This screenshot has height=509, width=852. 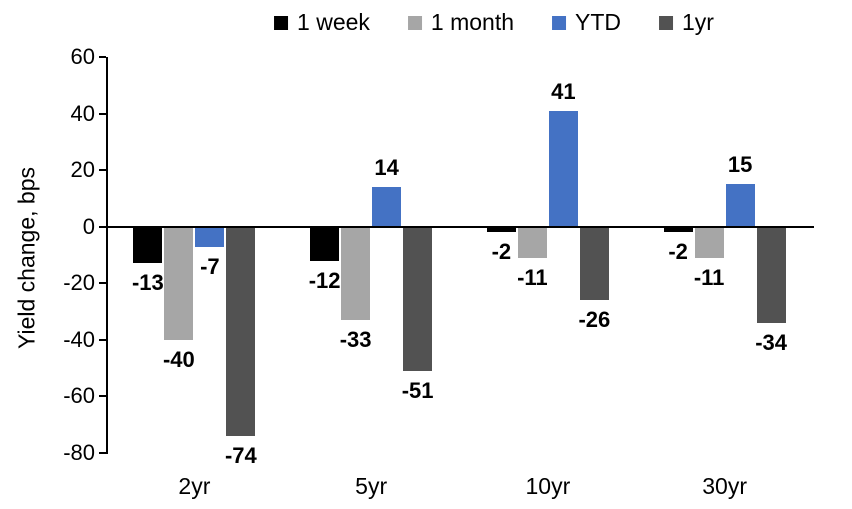 I want to click on bar-1-week-5yr, so click(x=325, y=243).